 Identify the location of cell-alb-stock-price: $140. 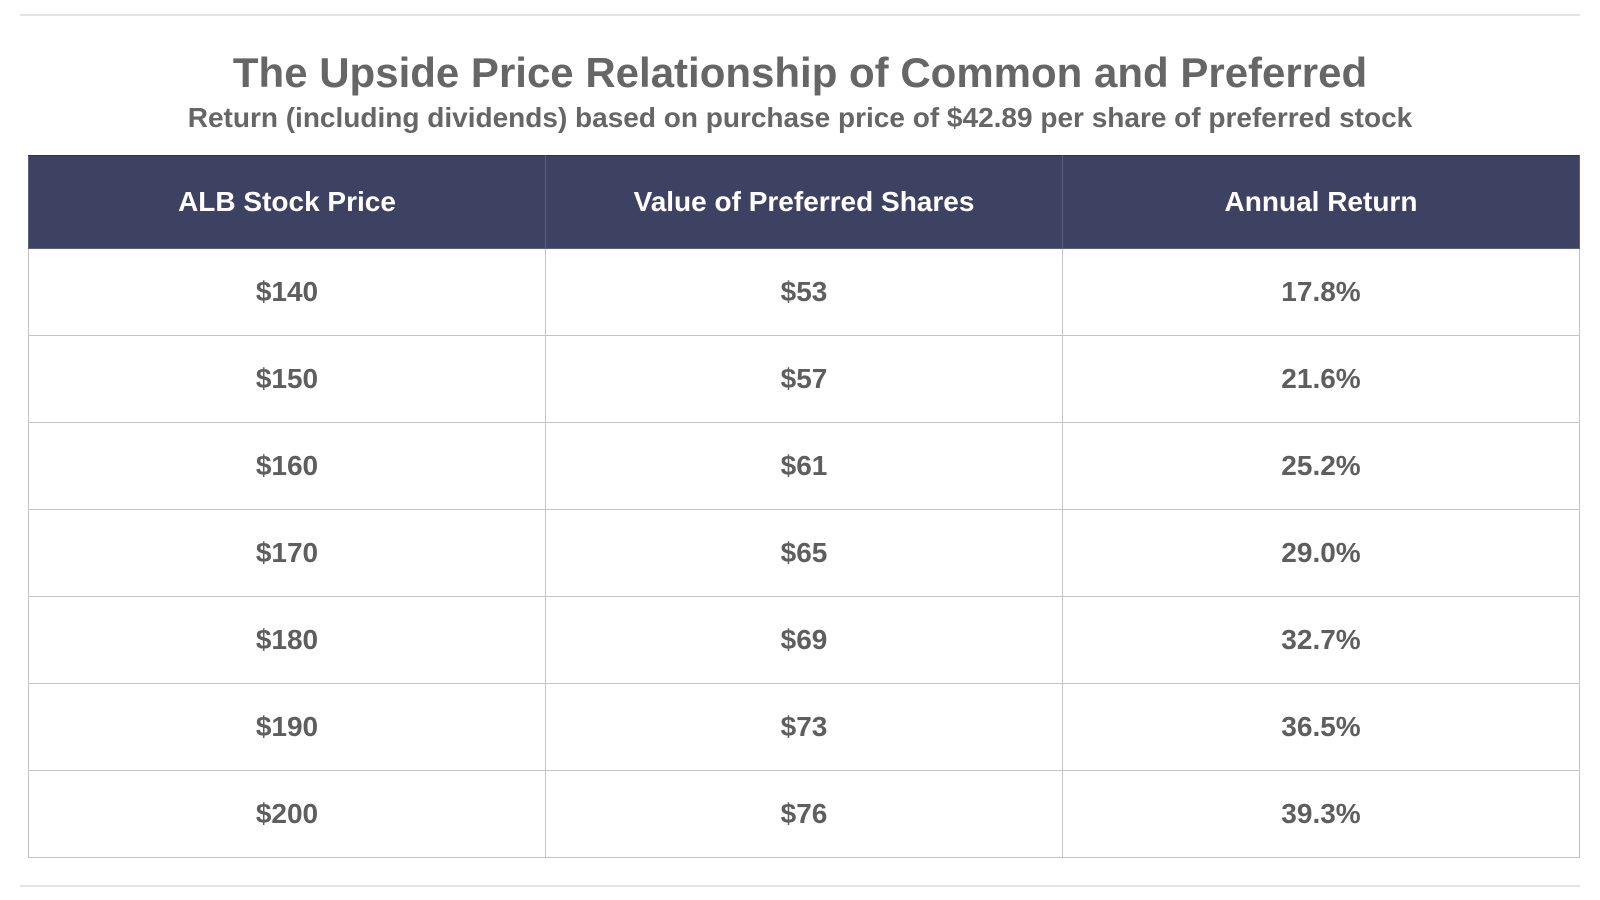
(287, 292).